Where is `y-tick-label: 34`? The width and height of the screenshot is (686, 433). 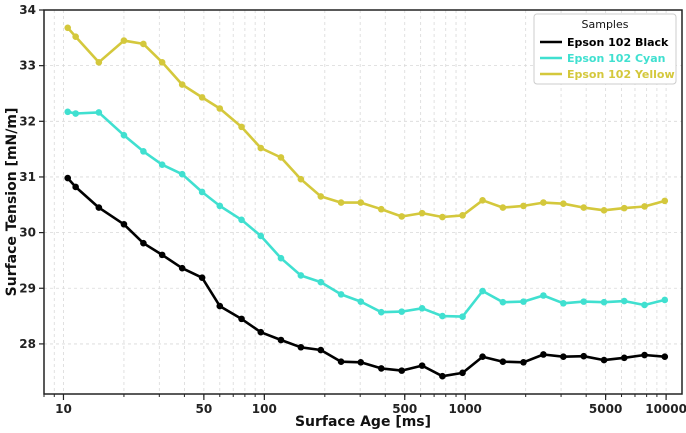
y-tick-label: 34 is located at coordinates (27, 10).